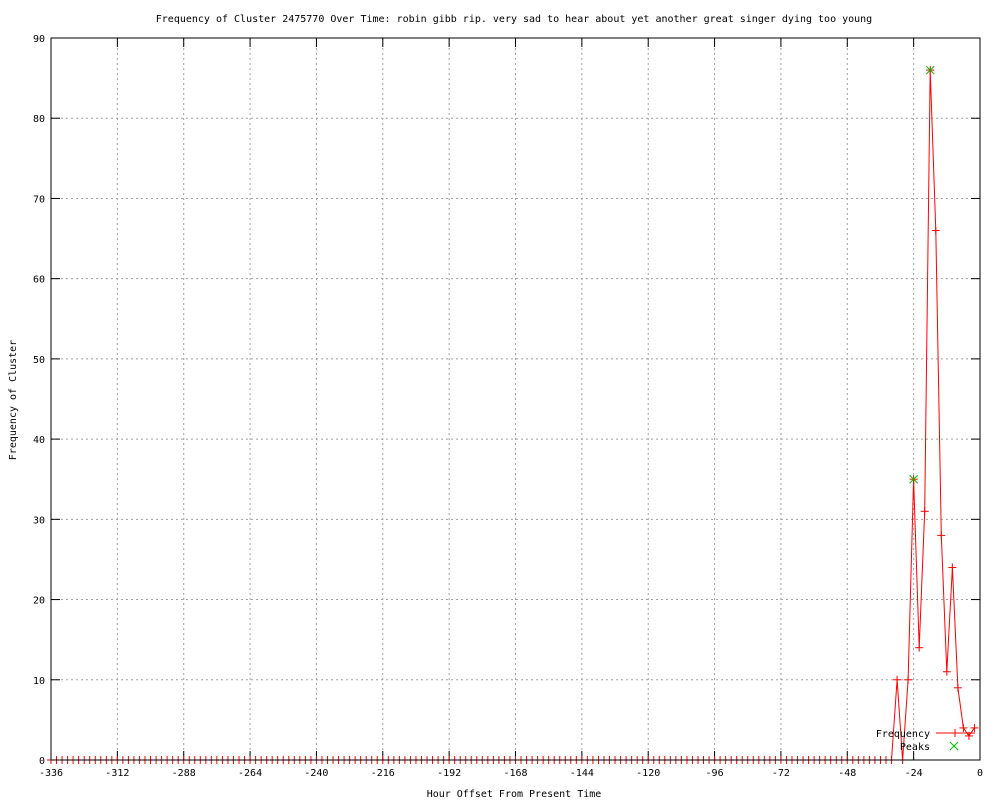 This screenshot has width=1000, height=800. I want to click on x-tick-label: -144, so click(582, 773).